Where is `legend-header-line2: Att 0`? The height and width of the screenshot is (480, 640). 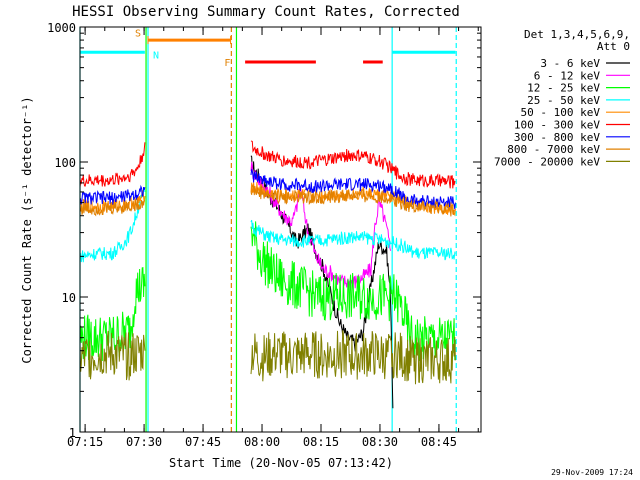 legend-header-line2: Att 0 is located at coordinates (613, 46).